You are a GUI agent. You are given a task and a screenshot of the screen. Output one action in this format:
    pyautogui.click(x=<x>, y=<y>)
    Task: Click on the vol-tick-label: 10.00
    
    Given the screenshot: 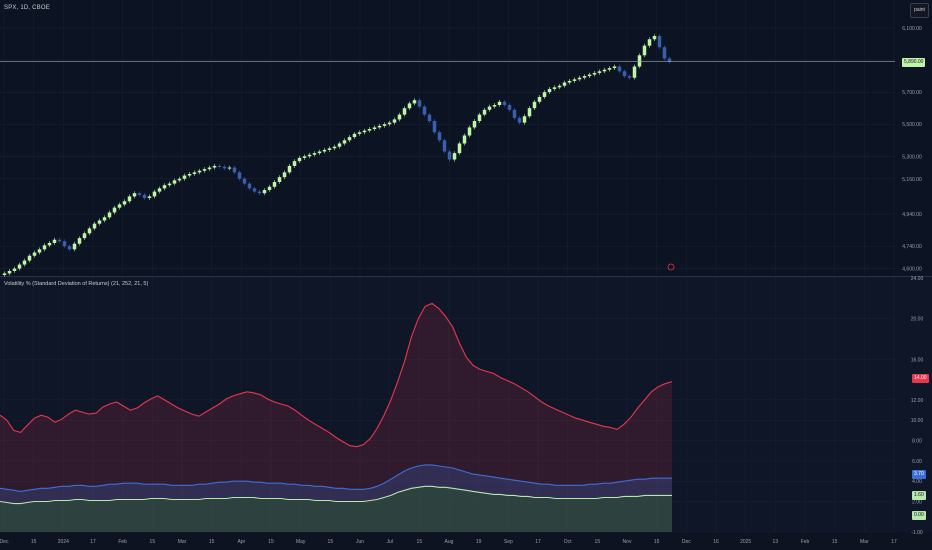 What is the action you would take?
    pyautogui.click(x=917, y=421)
    